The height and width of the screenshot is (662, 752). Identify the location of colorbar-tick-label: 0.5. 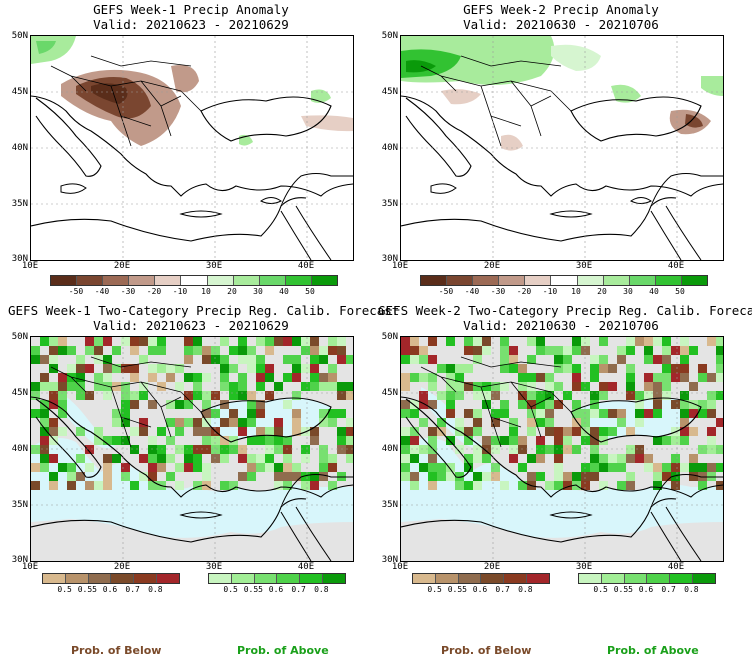
(434, 589).